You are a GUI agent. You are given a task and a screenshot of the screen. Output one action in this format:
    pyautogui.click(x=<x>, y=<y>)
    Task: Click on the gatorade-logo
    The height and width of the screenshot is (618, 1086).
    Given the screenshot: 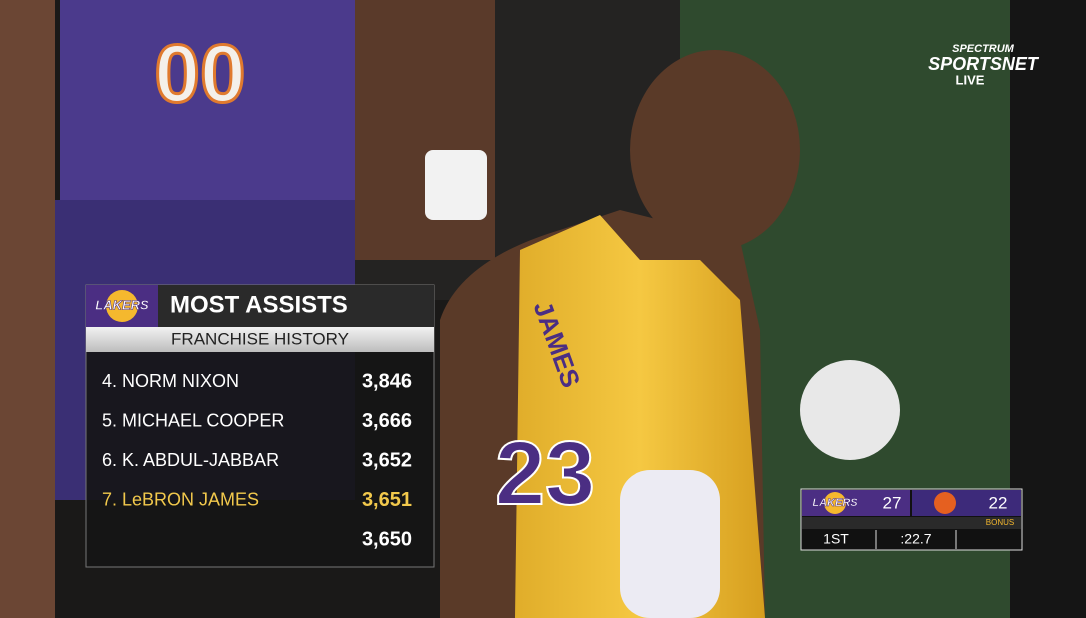 What is the action you would take?
    pyautogui.click(x=850, y=410)
    